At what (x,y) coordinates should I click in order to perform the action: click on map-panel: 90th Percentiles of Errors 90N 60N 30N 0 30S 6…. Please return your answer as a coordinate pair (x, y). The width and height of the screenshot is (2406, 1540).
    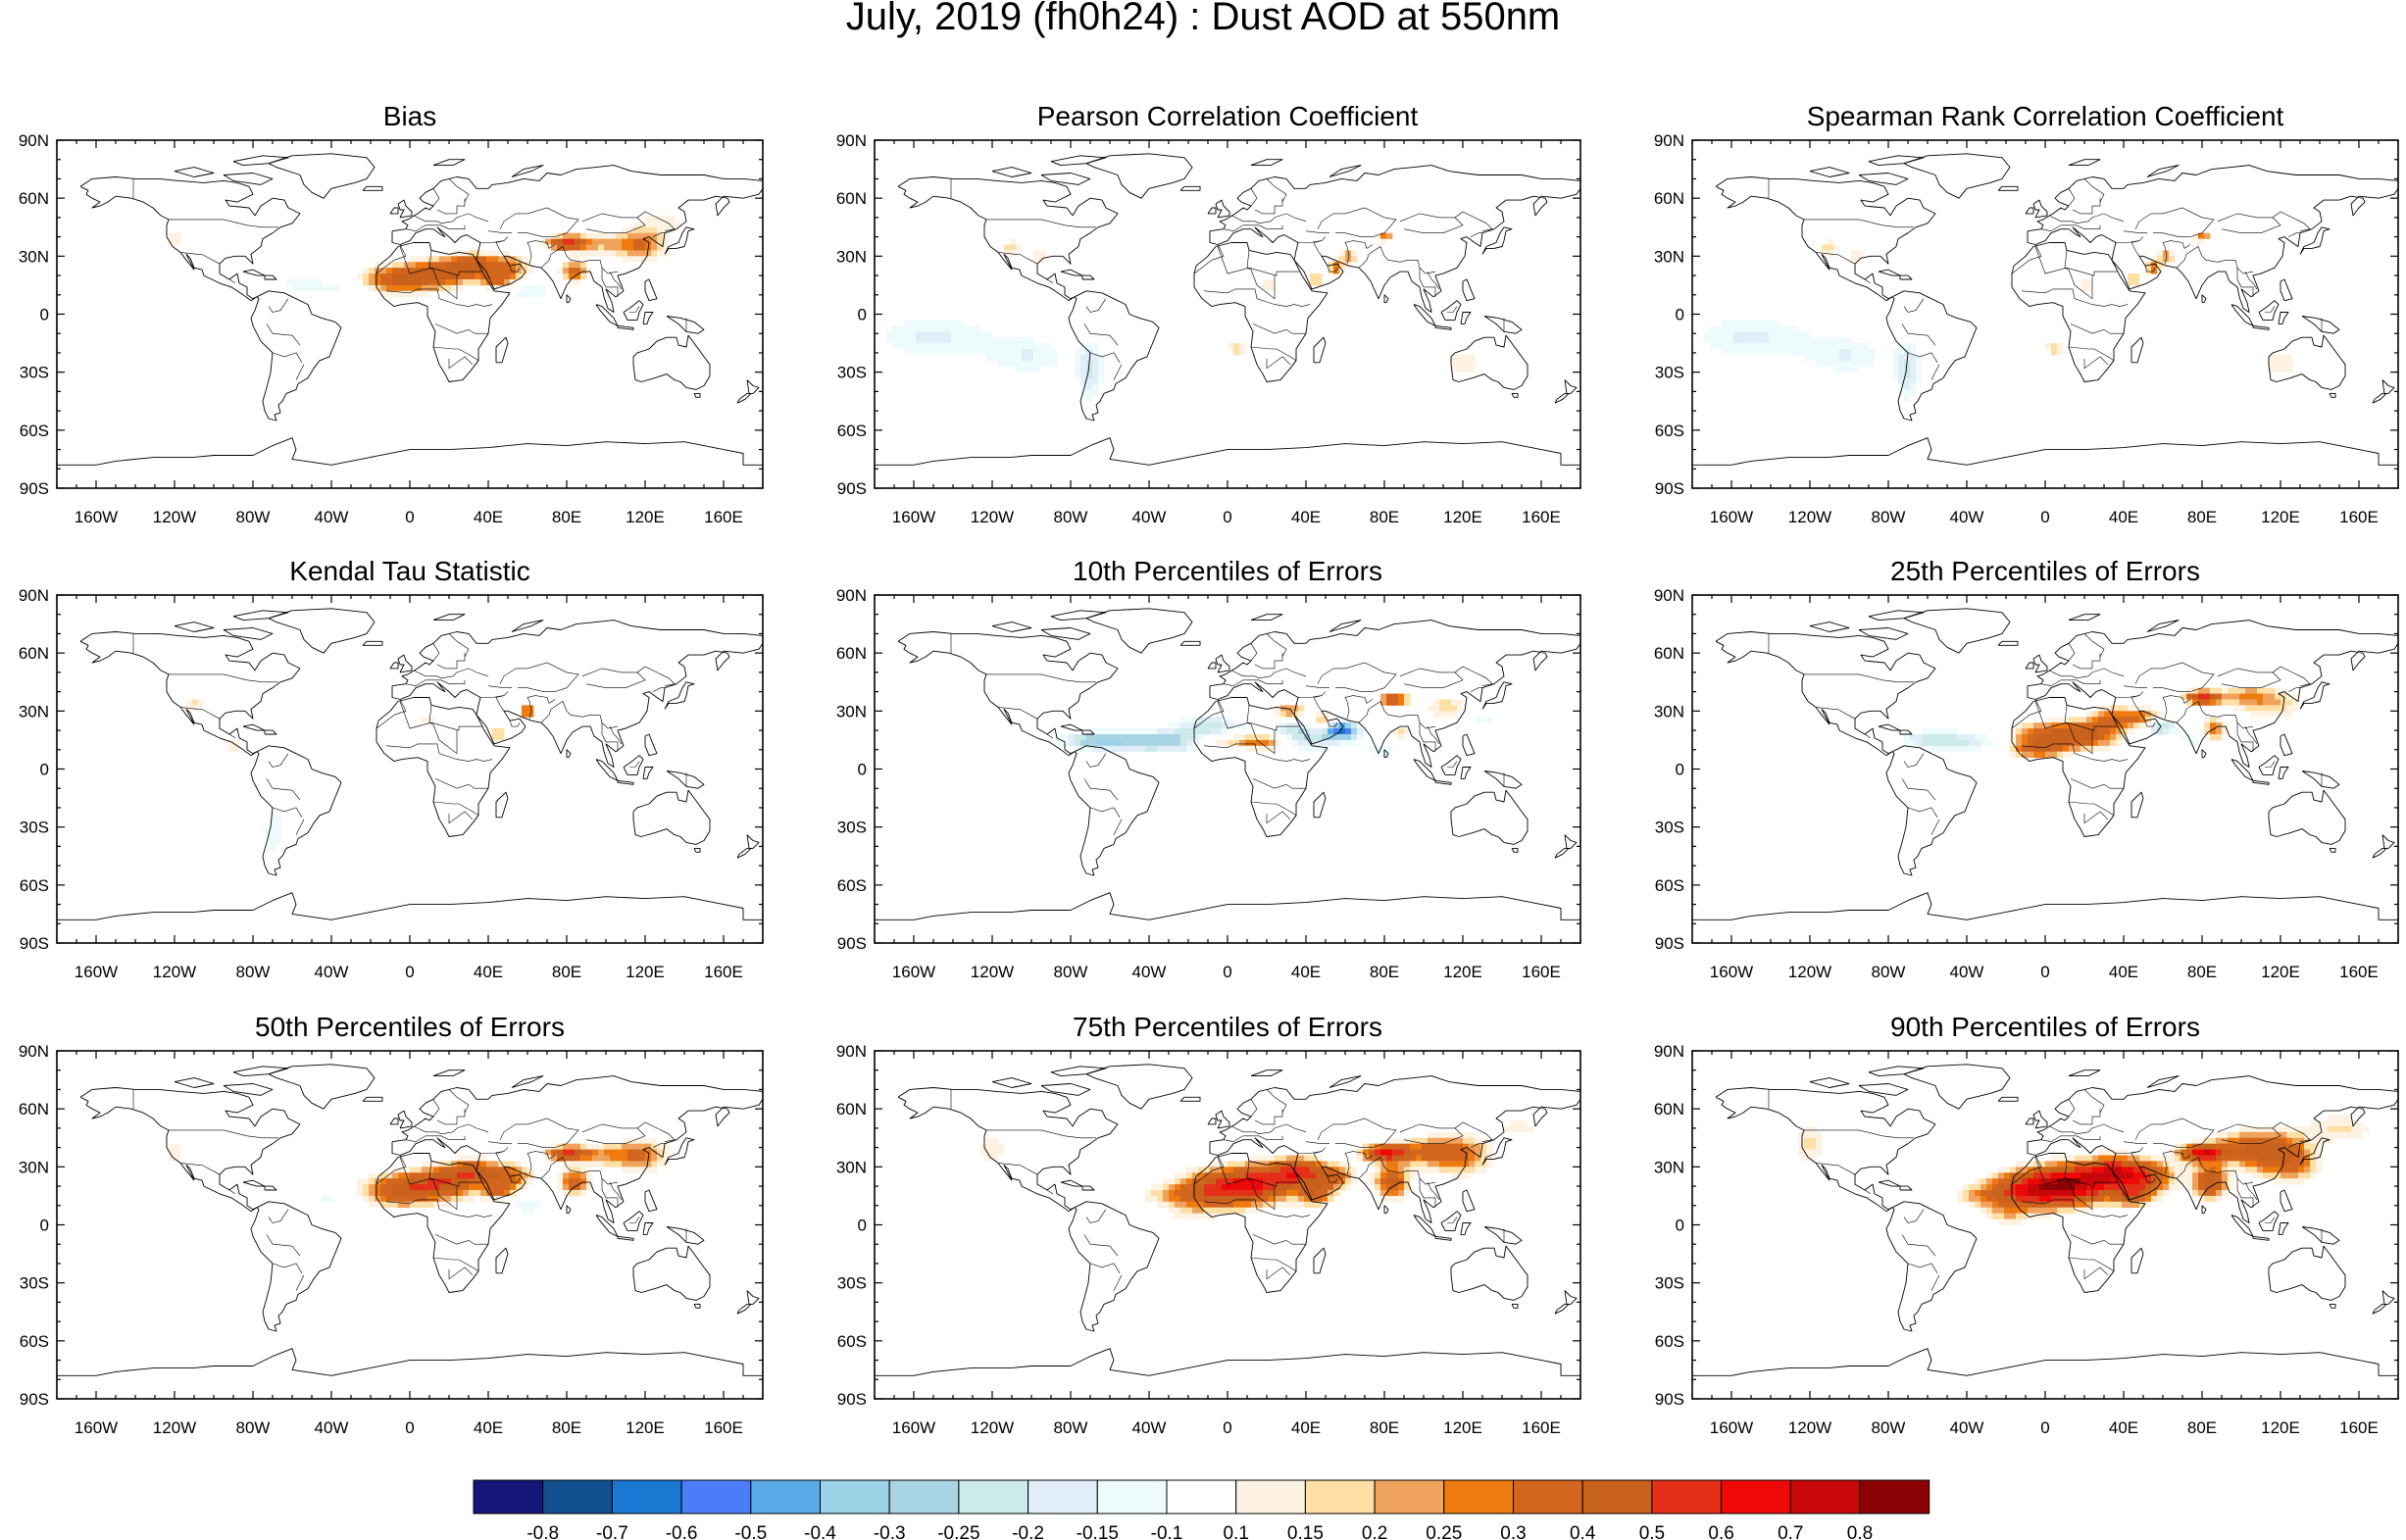
    Looking at the image, I should click on (2027, 1224).